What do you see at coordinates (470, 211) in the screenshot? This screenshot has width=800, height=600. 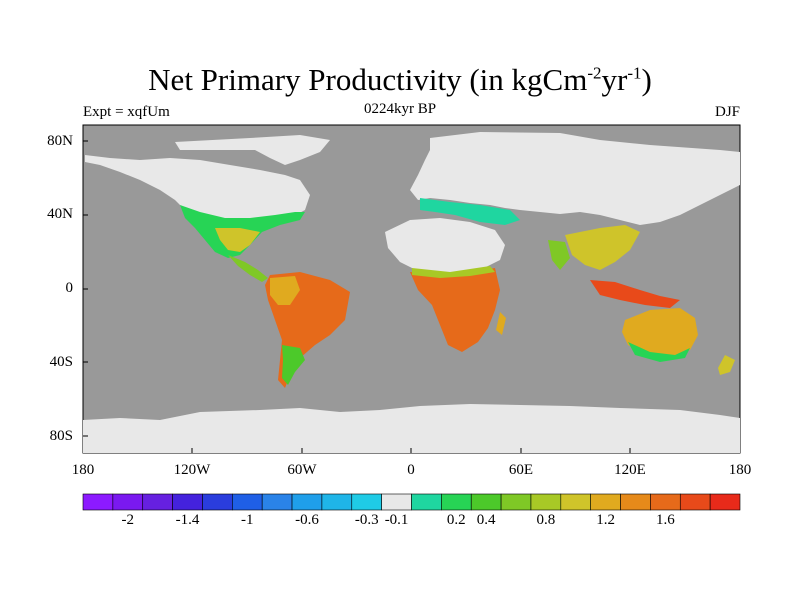 I see `europe-npp` at bounding box center [470, 211].